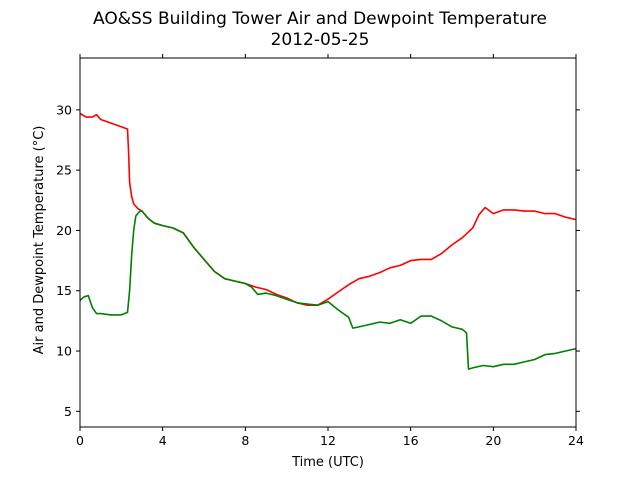 This screenshot has height=480, width=640. What do you see at coordinates (64, 230) in the screenshot?
I see `y-tick-label: 20` at bounding box center [64, 230].